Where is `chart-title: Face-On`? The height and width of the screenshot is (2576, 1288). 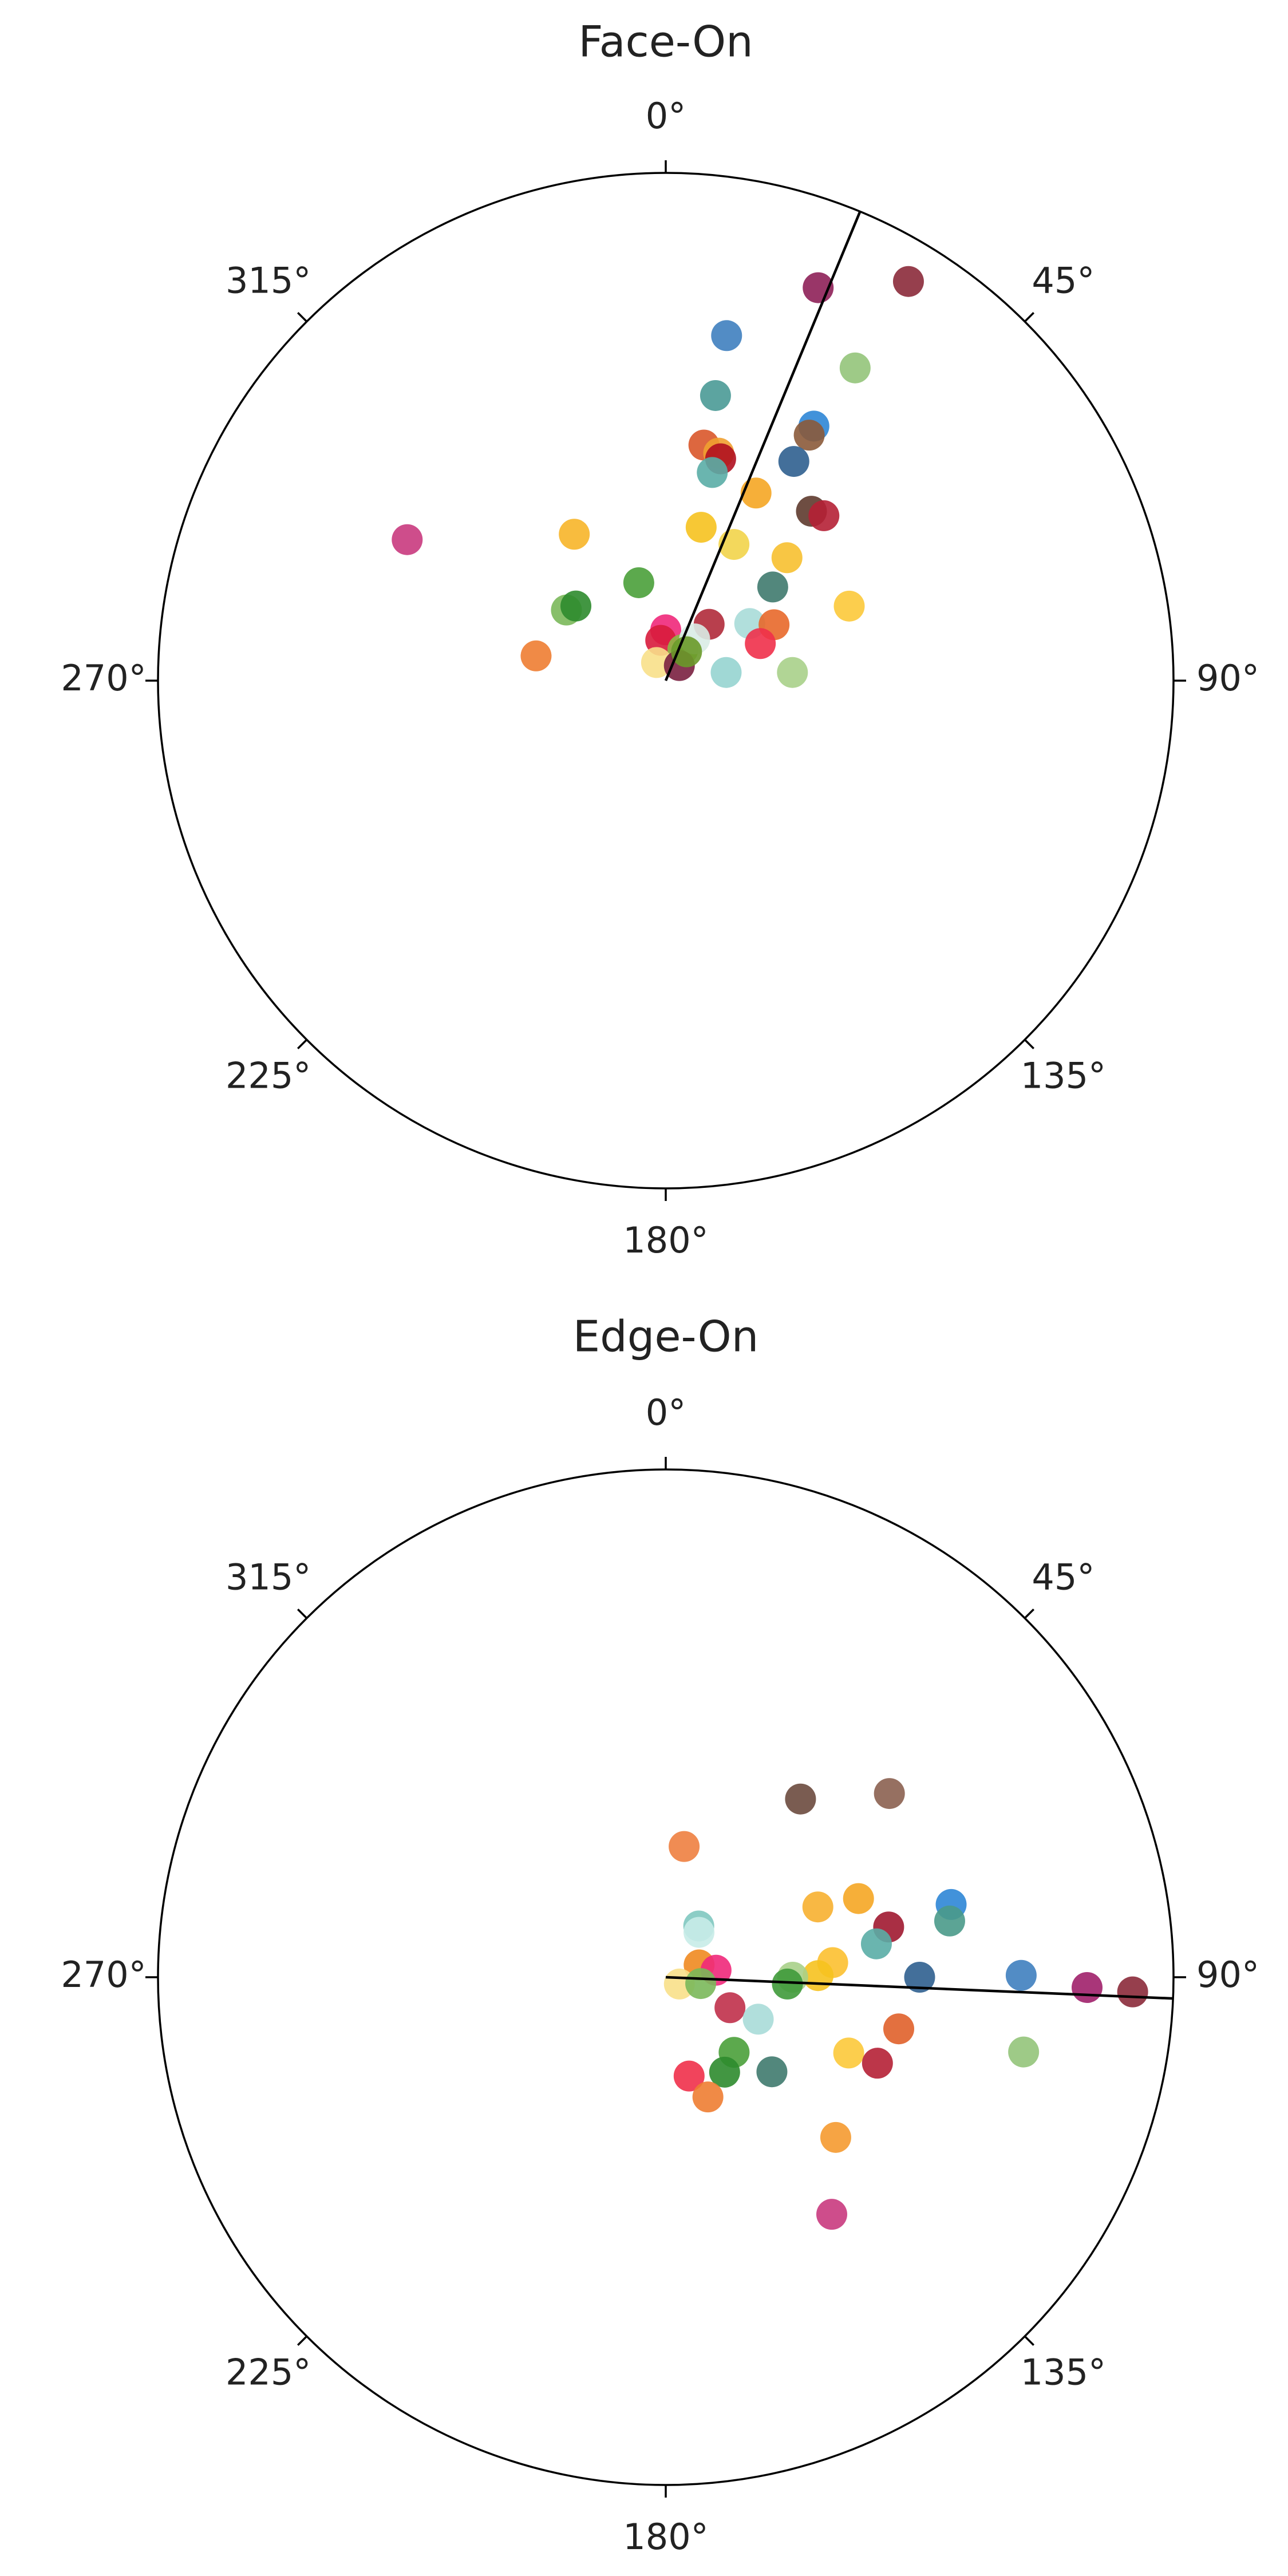 chart-title: Face-On is located at coordinates (665, 42).